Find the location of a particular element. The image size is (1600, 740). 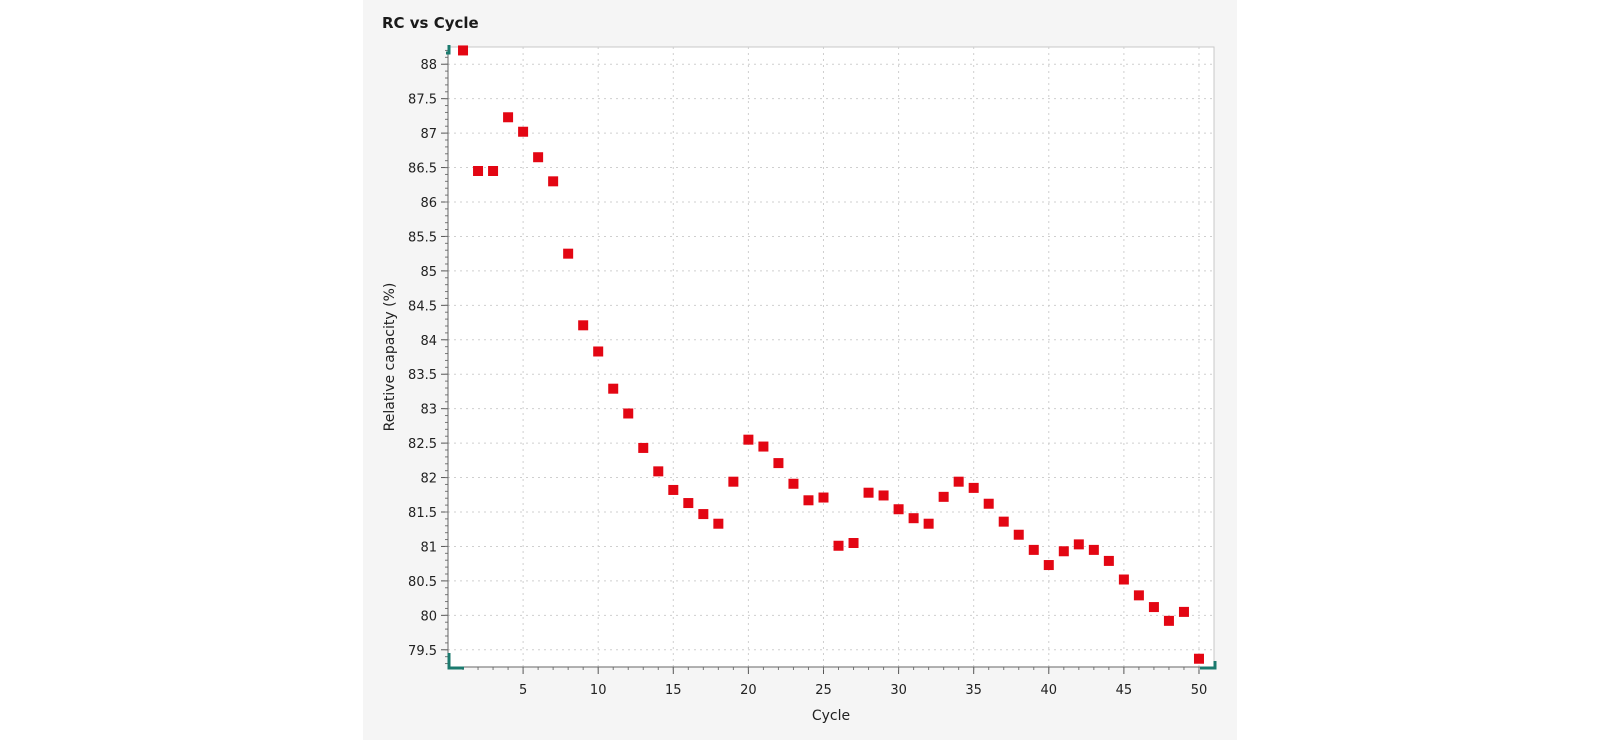

x-axis-end-marker is located at coordinates (1208, 665).